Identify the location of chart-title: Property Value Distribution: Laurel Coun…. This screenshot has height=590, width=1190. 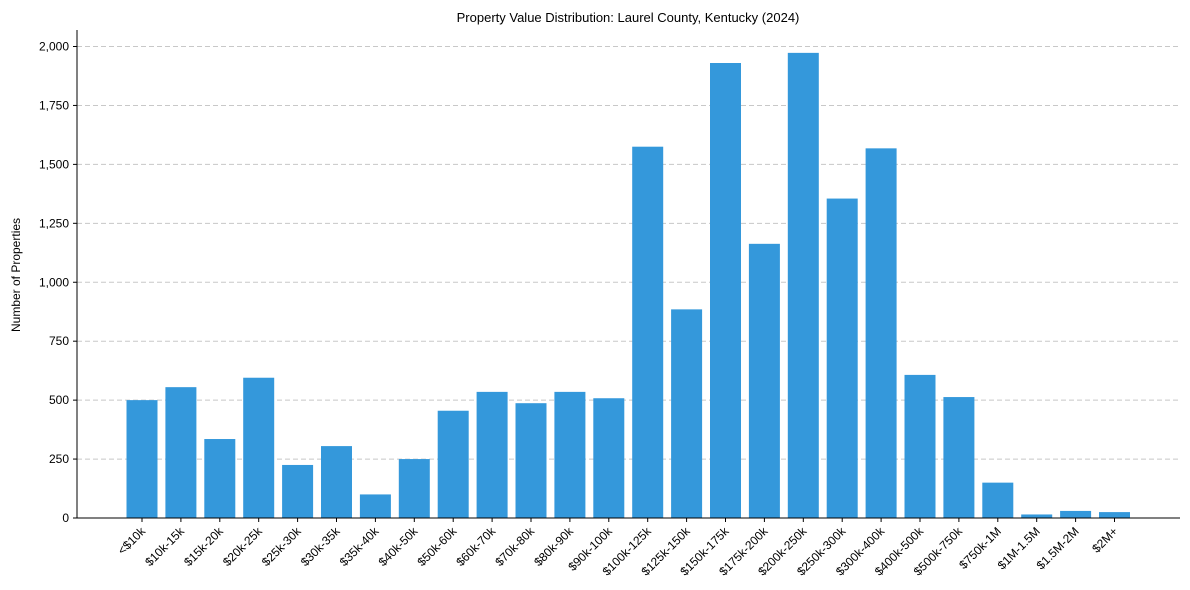
(628, 17).